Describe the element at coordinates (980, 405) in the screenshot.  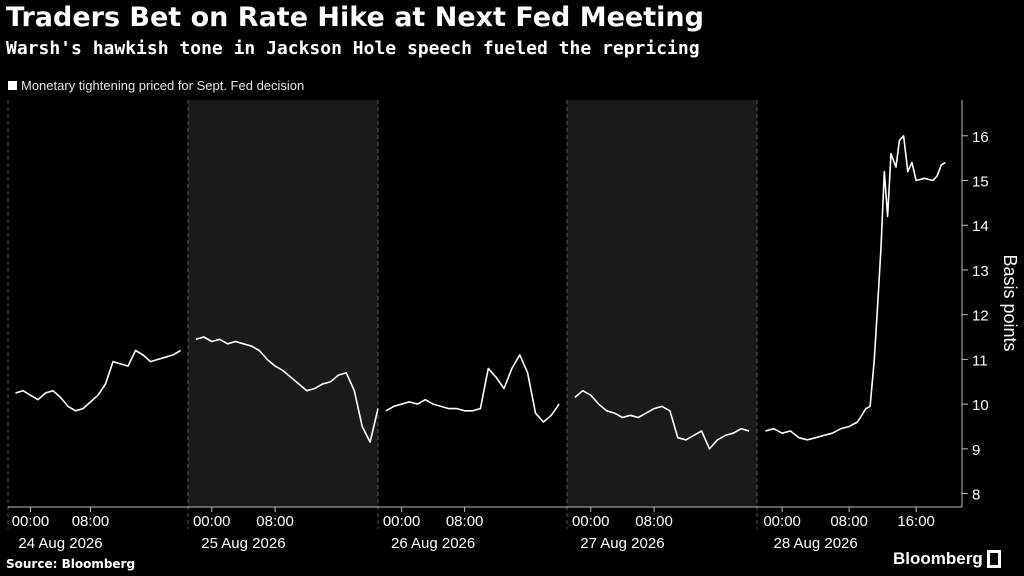
I see `y-tick-label-10: 10` at that location.